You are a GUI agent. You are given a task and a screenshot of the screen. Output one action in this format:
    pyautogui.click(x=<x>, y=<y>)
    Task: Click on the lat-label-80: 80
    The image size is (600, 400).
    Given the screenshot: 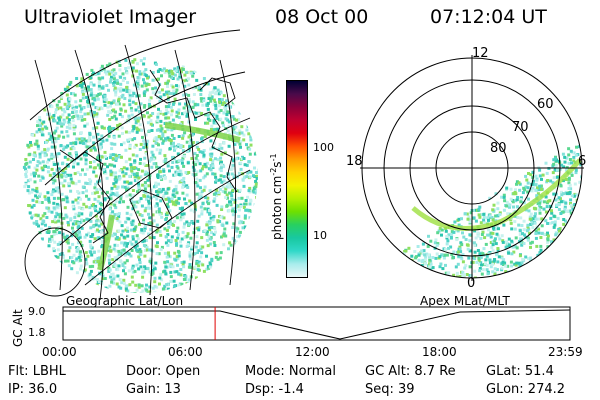 What is the action you would take?
    pyautogui.click(x=498, y=148)
    